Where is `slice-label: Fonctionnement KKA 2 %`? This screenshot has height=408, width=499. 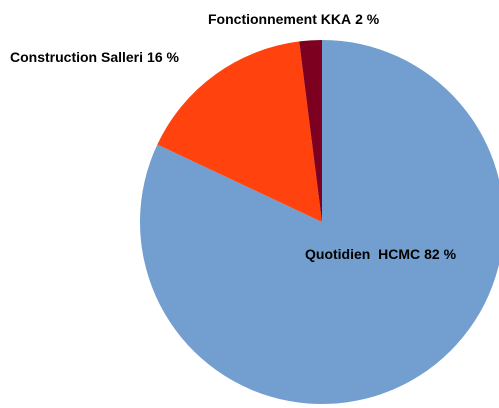
slice-label: Fonctionnement KKA 2 % is located at coordinates (294, 19).